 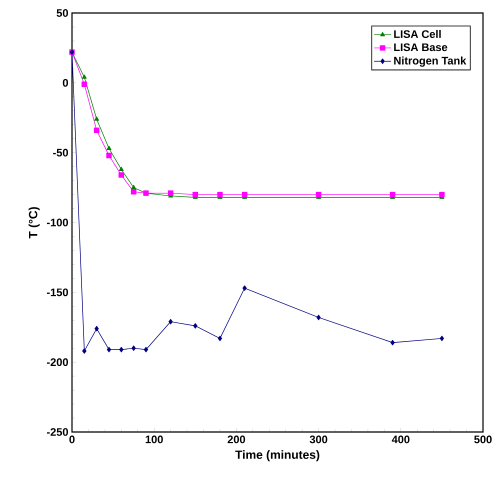 I want to click on x-tick-label: 0, so click(x=72, y=440).